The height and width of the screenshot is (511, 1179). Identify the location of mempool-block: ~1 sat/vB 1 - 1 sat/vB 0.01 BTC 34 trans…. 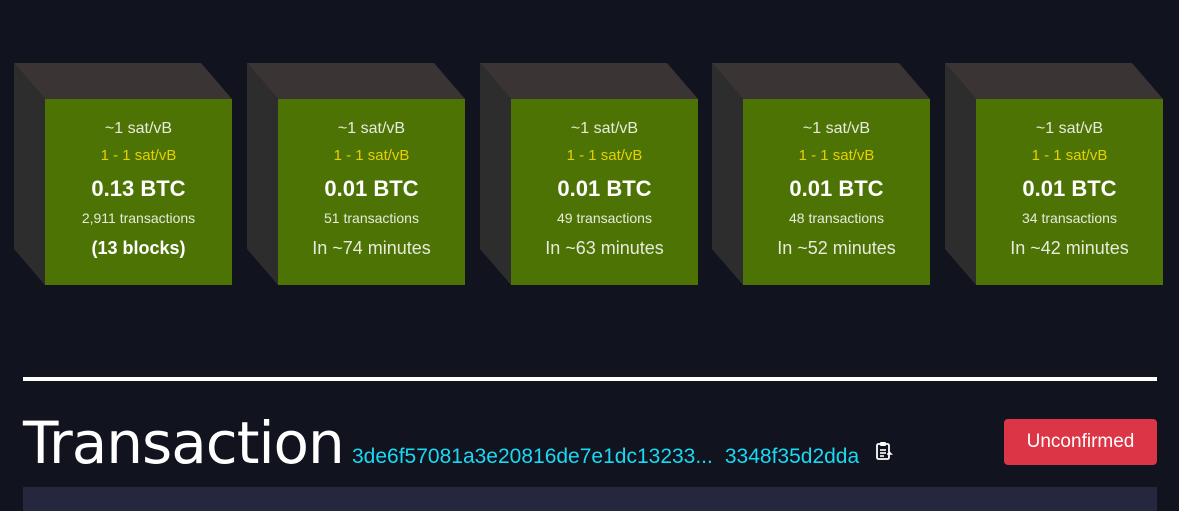
(1054, 174).